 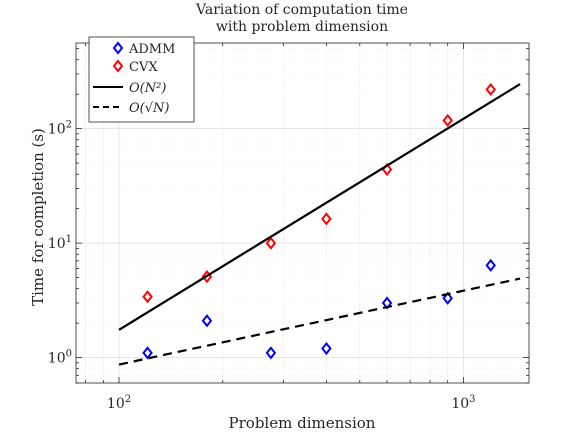 I want to click on legend: ADMM CVX O(N²) O(√N), so click(x=141, y=79).